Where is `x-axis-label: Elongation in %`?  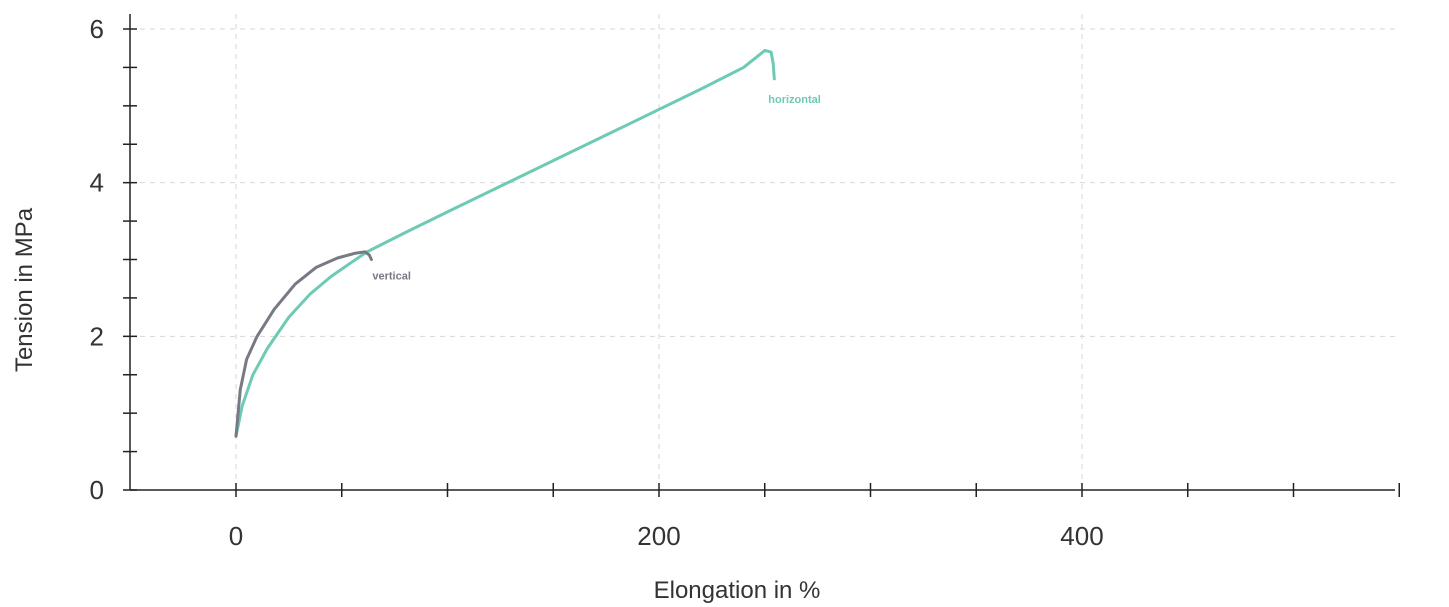
x-axis-label: Elongation in % is located at coordinates (737, 590).